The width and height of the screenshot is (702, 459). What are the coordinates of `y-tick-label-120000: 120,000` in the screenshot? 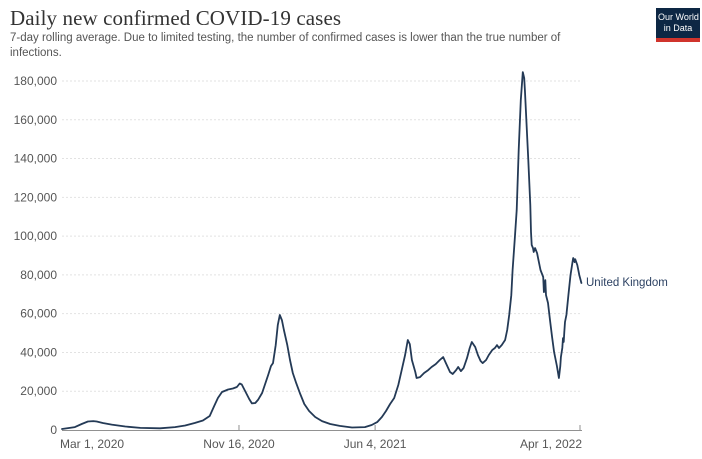 It's located at (36, 197).